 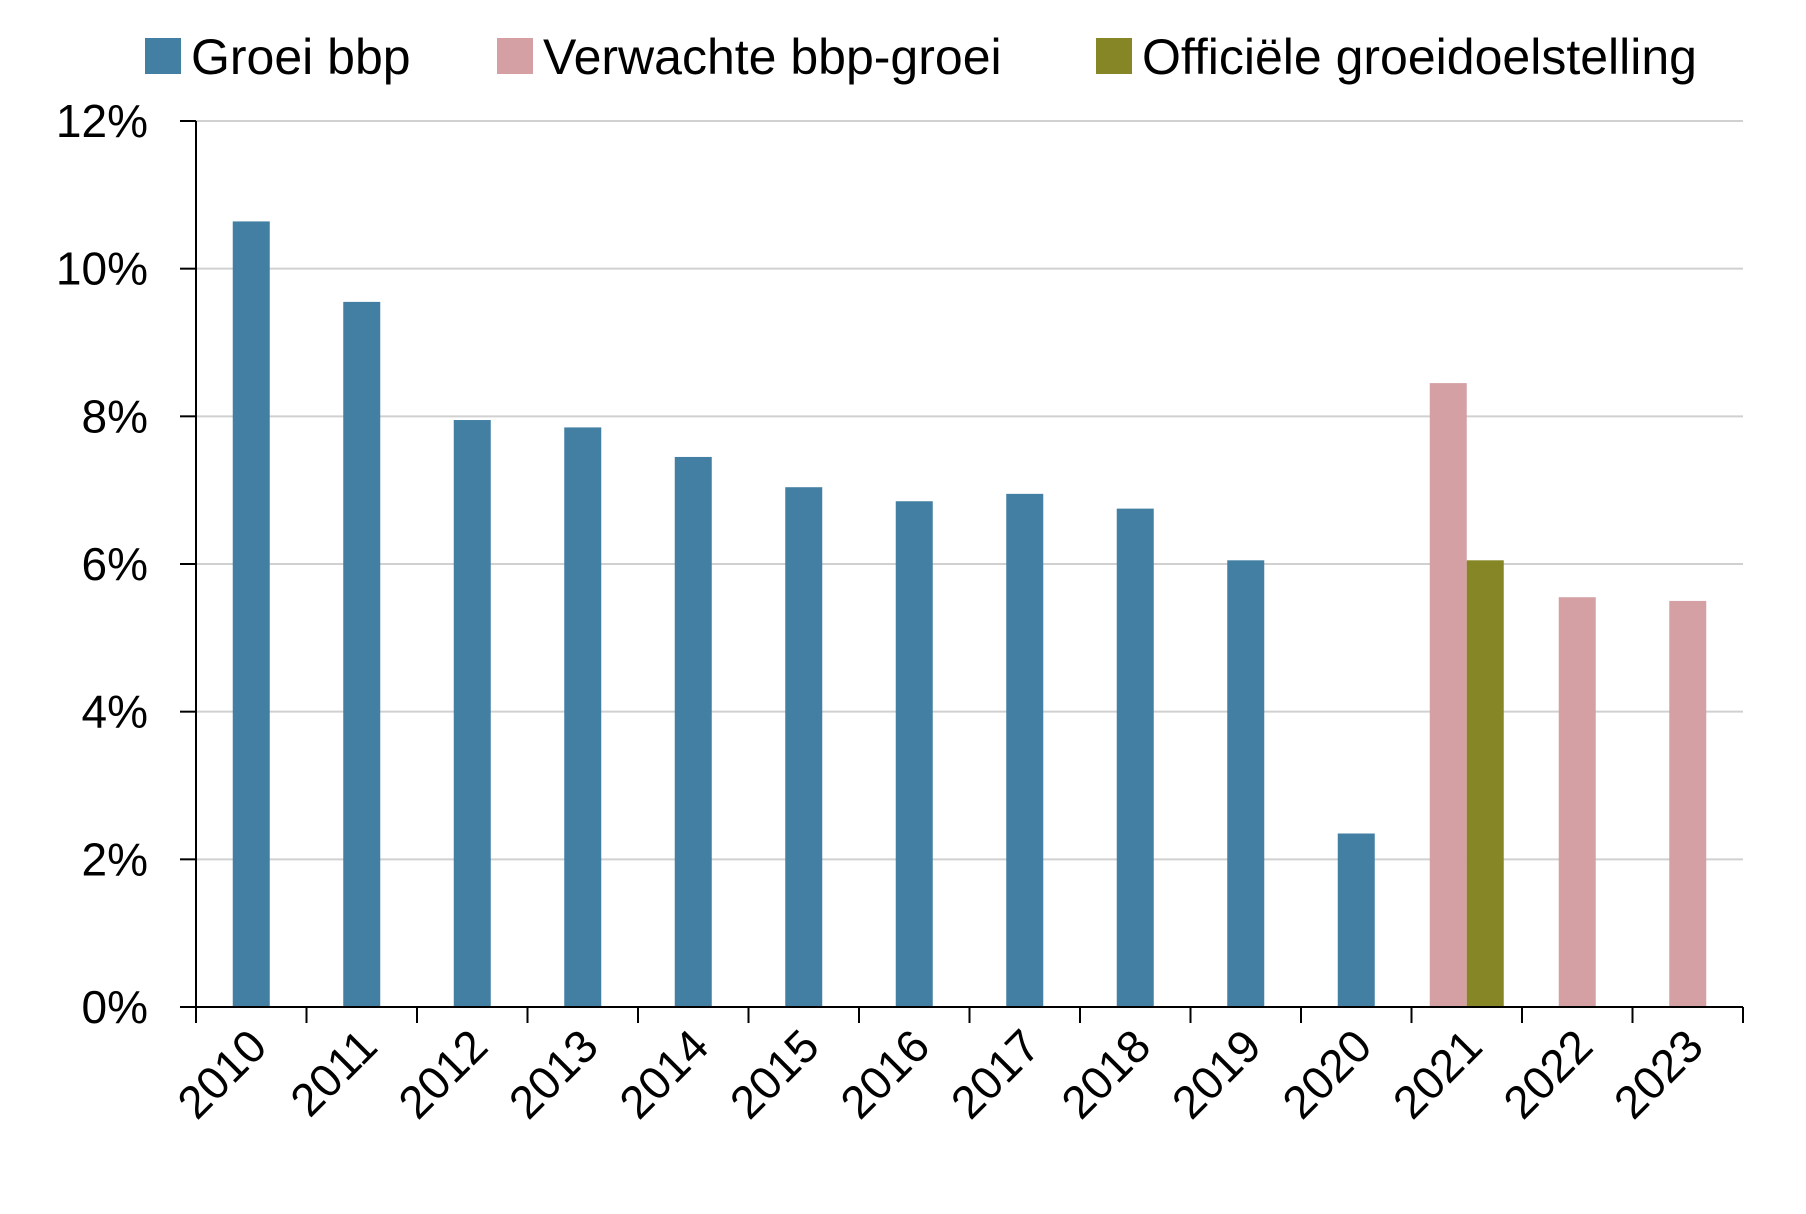 What do you see at coordinates (663, 1073) in the screenshot?
I see `x-tick-label: 2014` at bounding box center [663, 1073].